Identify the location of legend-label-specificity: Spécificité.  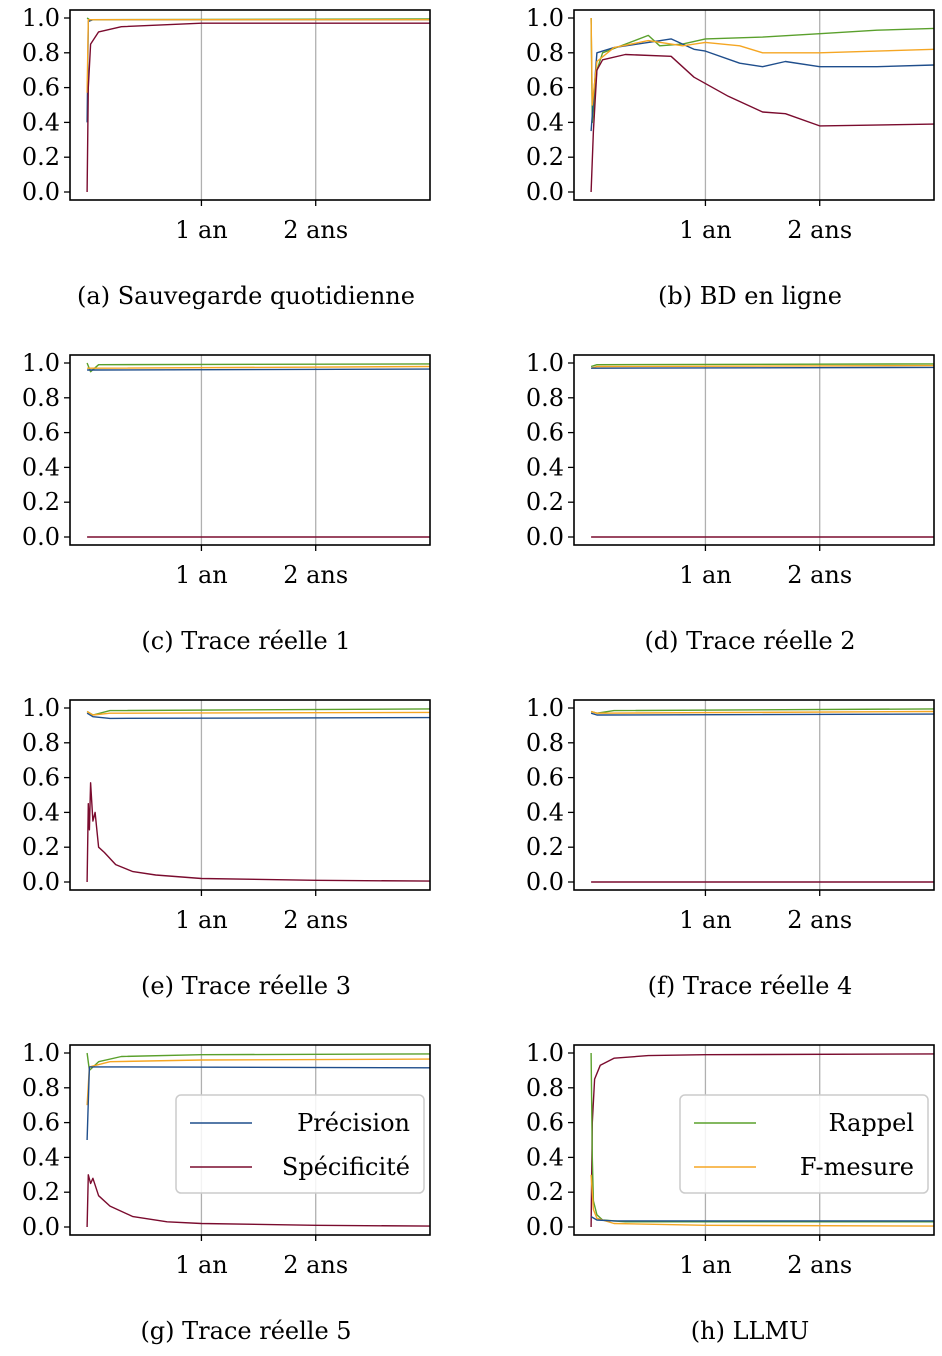
(346, 1167).